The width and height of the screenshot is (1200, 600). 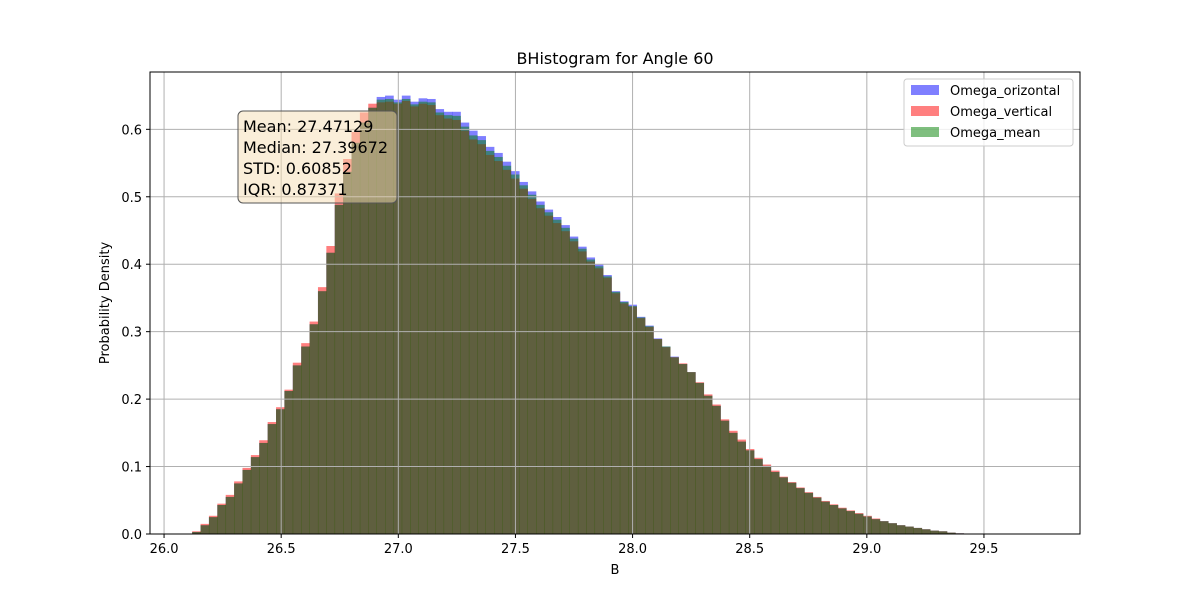 I want to click on x-axis-ticks: 26.0 26.5 27.0 27.5 28.0 28.5 29.0 29.5, so click(x=574, y=545).